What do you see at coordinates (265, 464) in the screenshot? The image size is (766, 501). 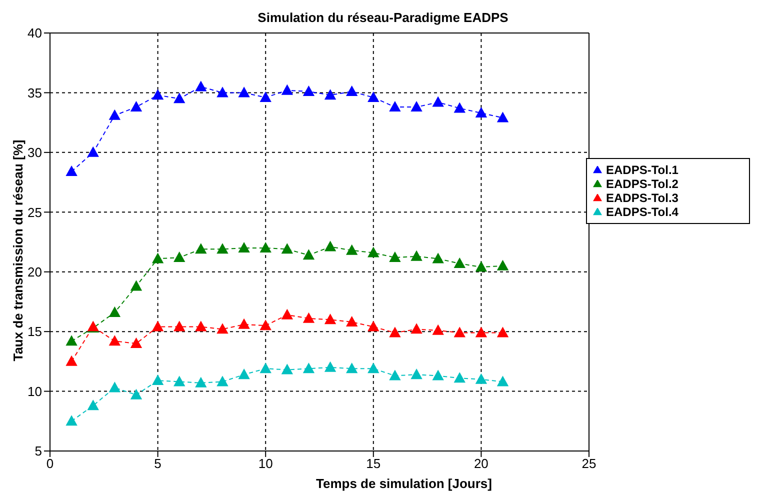 I see `x-tick-label: 10` at bounding box center [265, 464].